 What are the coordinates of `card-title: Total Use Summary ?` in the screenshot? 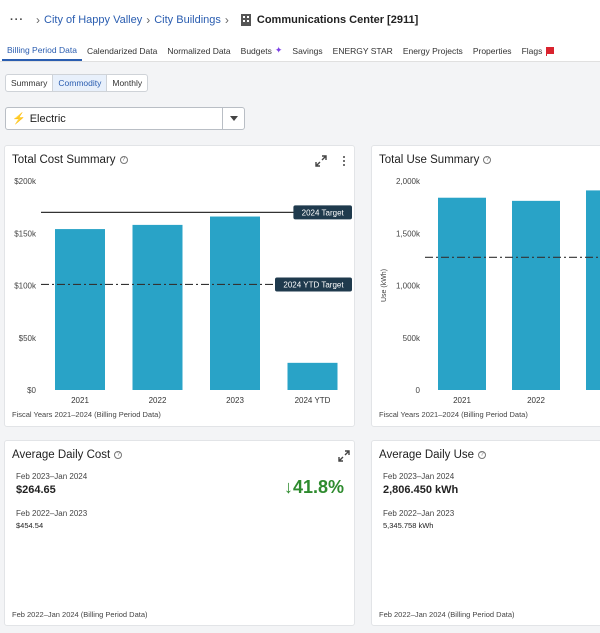 It's located at (435, 160).